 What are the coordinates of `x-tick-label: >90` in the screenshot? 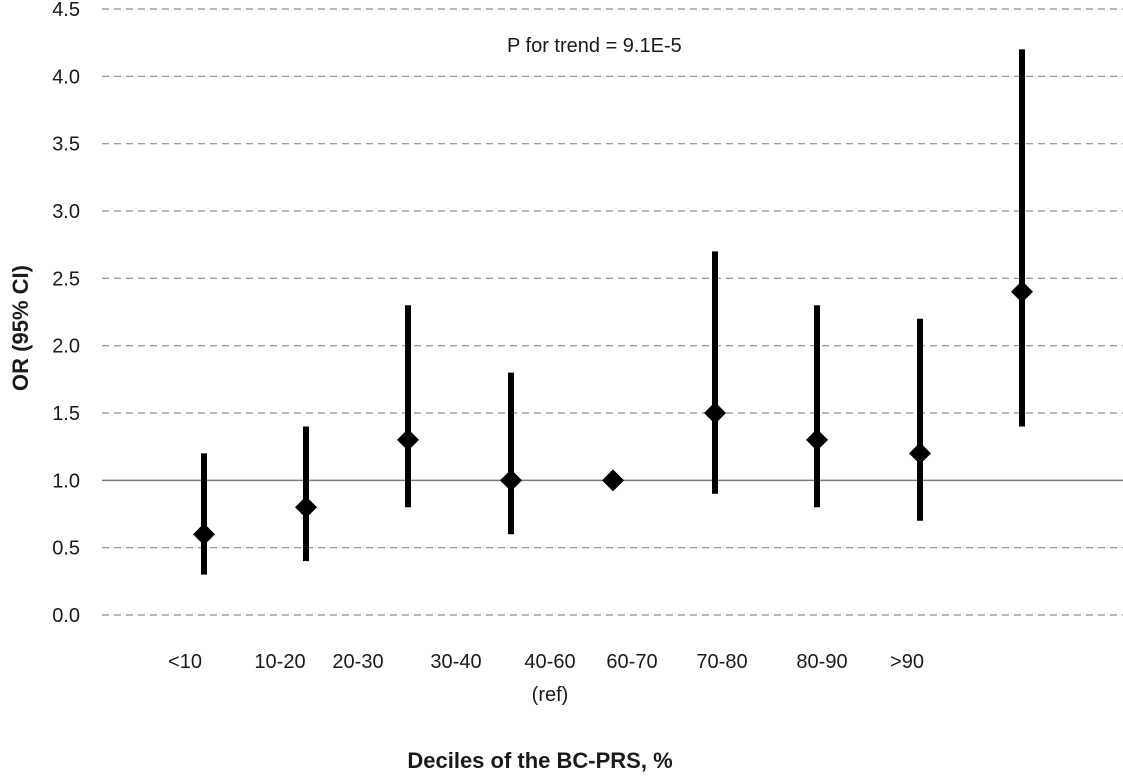 It's located at (907, 662).